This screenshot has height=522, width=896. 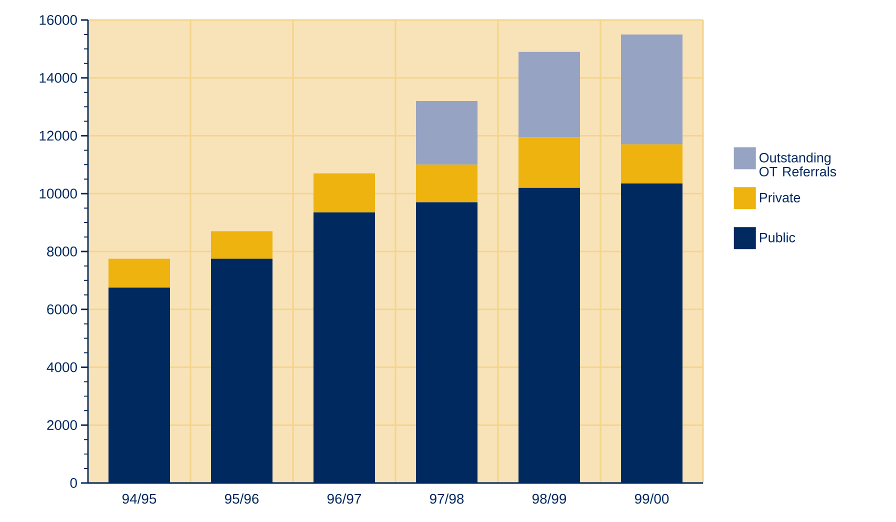 What do you see at coordinates (344, 498) in the screenshot?
I see `x-tick-label: 96/97` at bounding box center [344, 498].